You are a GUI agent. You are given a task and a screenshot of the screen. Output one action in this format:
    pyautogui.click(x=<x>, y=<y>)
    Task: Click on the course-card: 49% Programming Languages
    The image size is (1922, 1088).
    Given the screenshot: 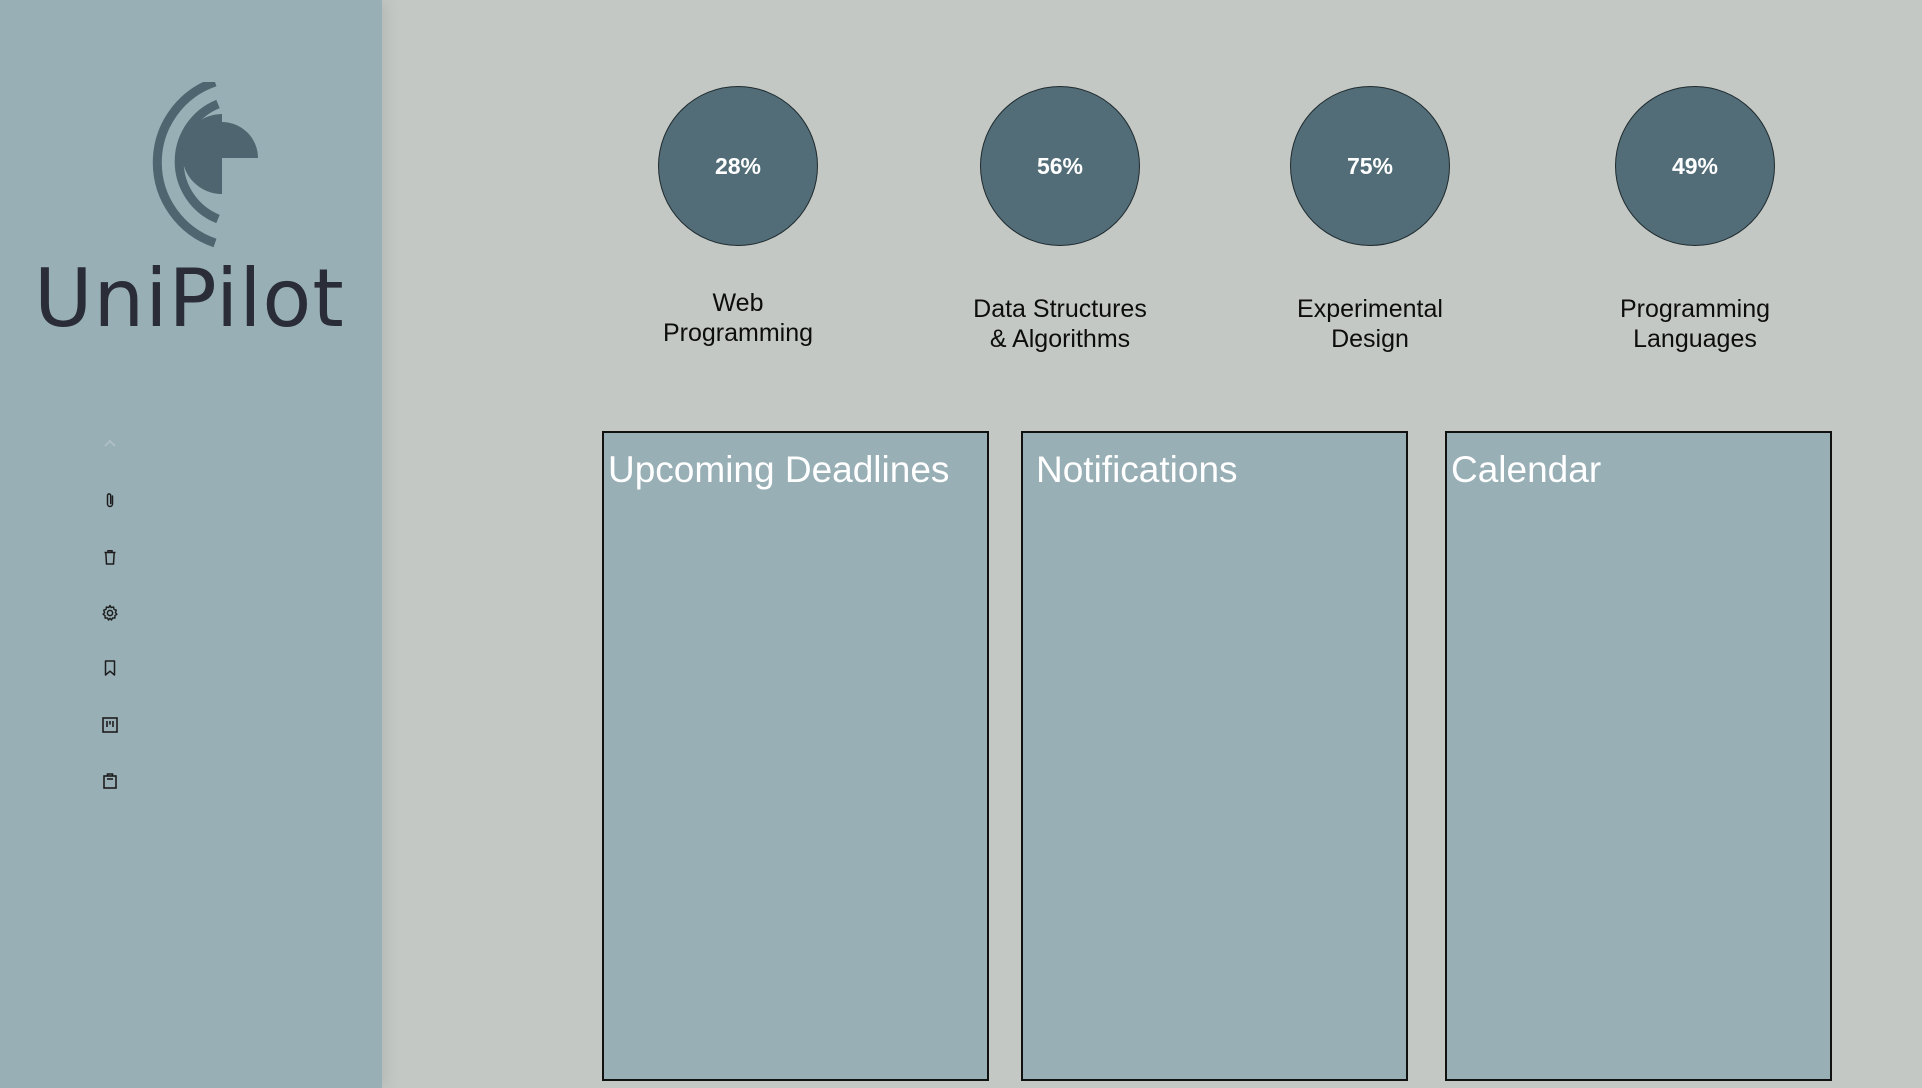 What is the action you would take?
    pyautogui.click(x=1695, y=220)
    